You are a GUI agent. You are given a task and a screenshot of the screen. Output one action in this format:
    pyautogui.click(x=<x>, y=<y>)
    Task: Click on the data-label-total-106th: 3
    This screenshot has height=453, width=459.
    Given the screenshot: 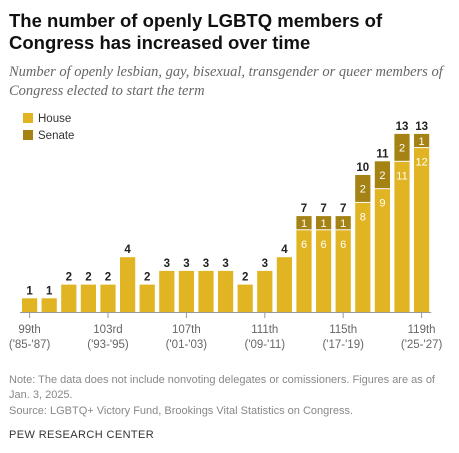 What is the action you would take?
    pyautogui.click(x=167, y=264)
    